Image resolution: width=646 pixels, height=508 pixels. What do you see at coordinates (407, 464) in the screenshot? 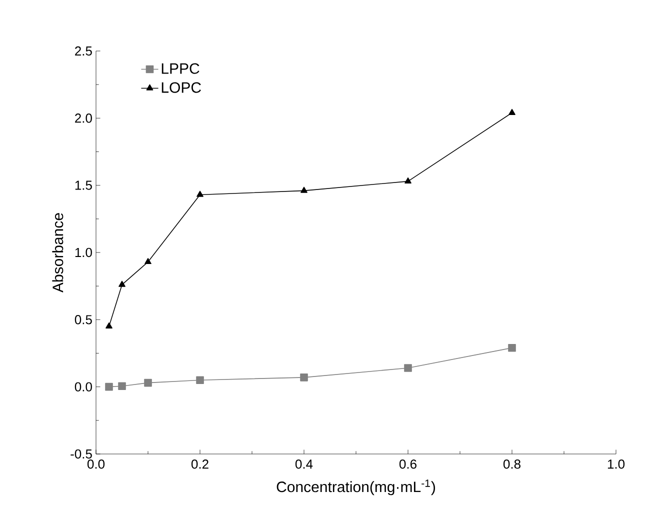
I see `x-tick-label: 0.6` at bounding box center [407, 464].